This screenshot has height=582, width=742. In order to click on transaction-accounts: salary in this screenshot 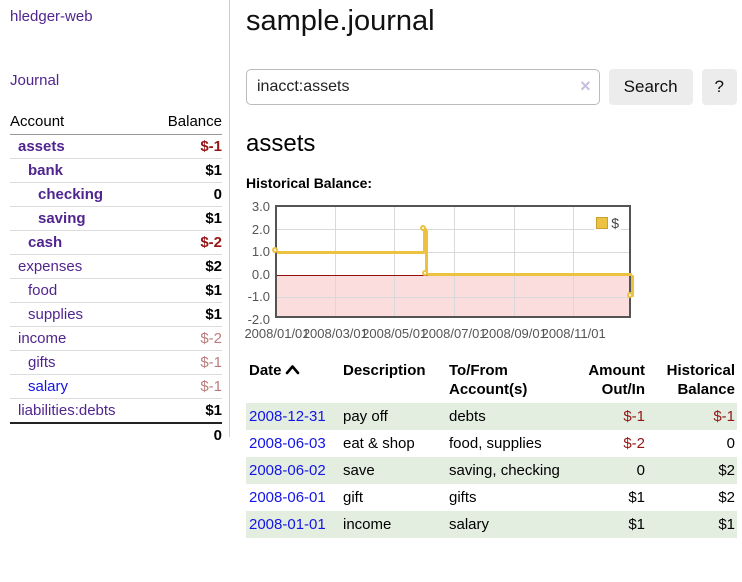, I will do `click(508, 524)`.